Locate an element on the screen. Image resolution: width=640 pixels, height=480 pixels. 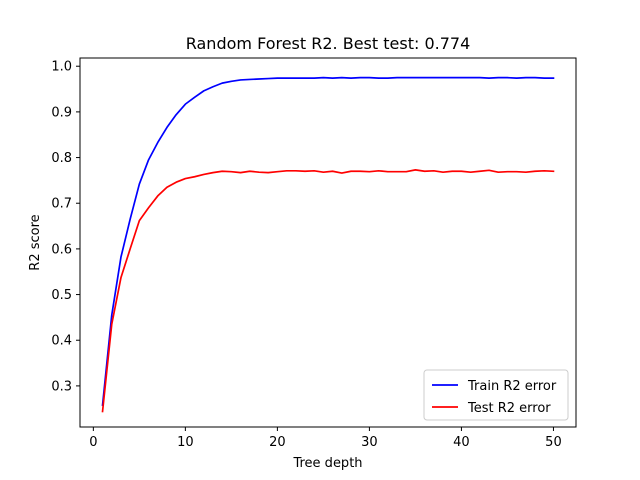
x-tick-label: 10 is located at coordinates (185, 442).